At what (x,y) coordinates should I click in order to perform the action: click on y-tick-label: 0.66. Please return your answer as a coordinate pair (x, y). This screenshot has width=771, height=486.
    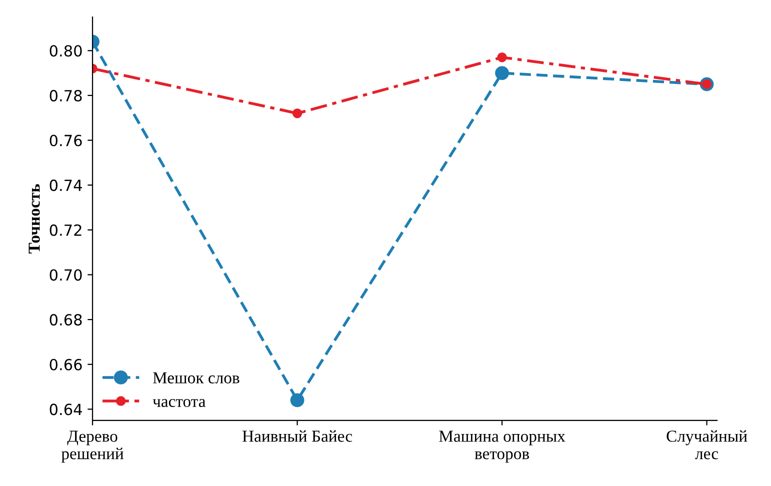
    Looking at the image, I should click on (66, 364).